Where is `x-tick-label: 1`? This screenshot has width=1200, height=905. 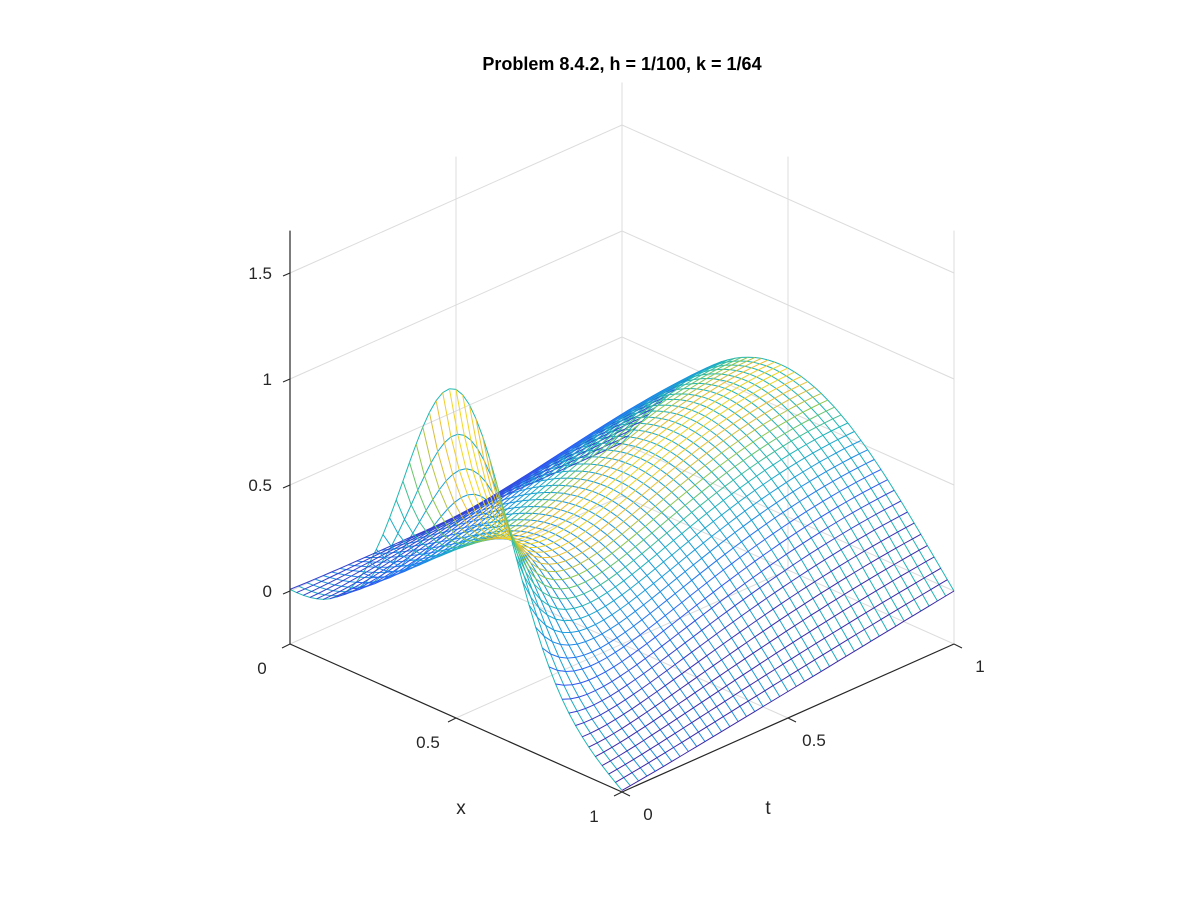 x-tick-label: 1 is located at coordinates (593, 816).